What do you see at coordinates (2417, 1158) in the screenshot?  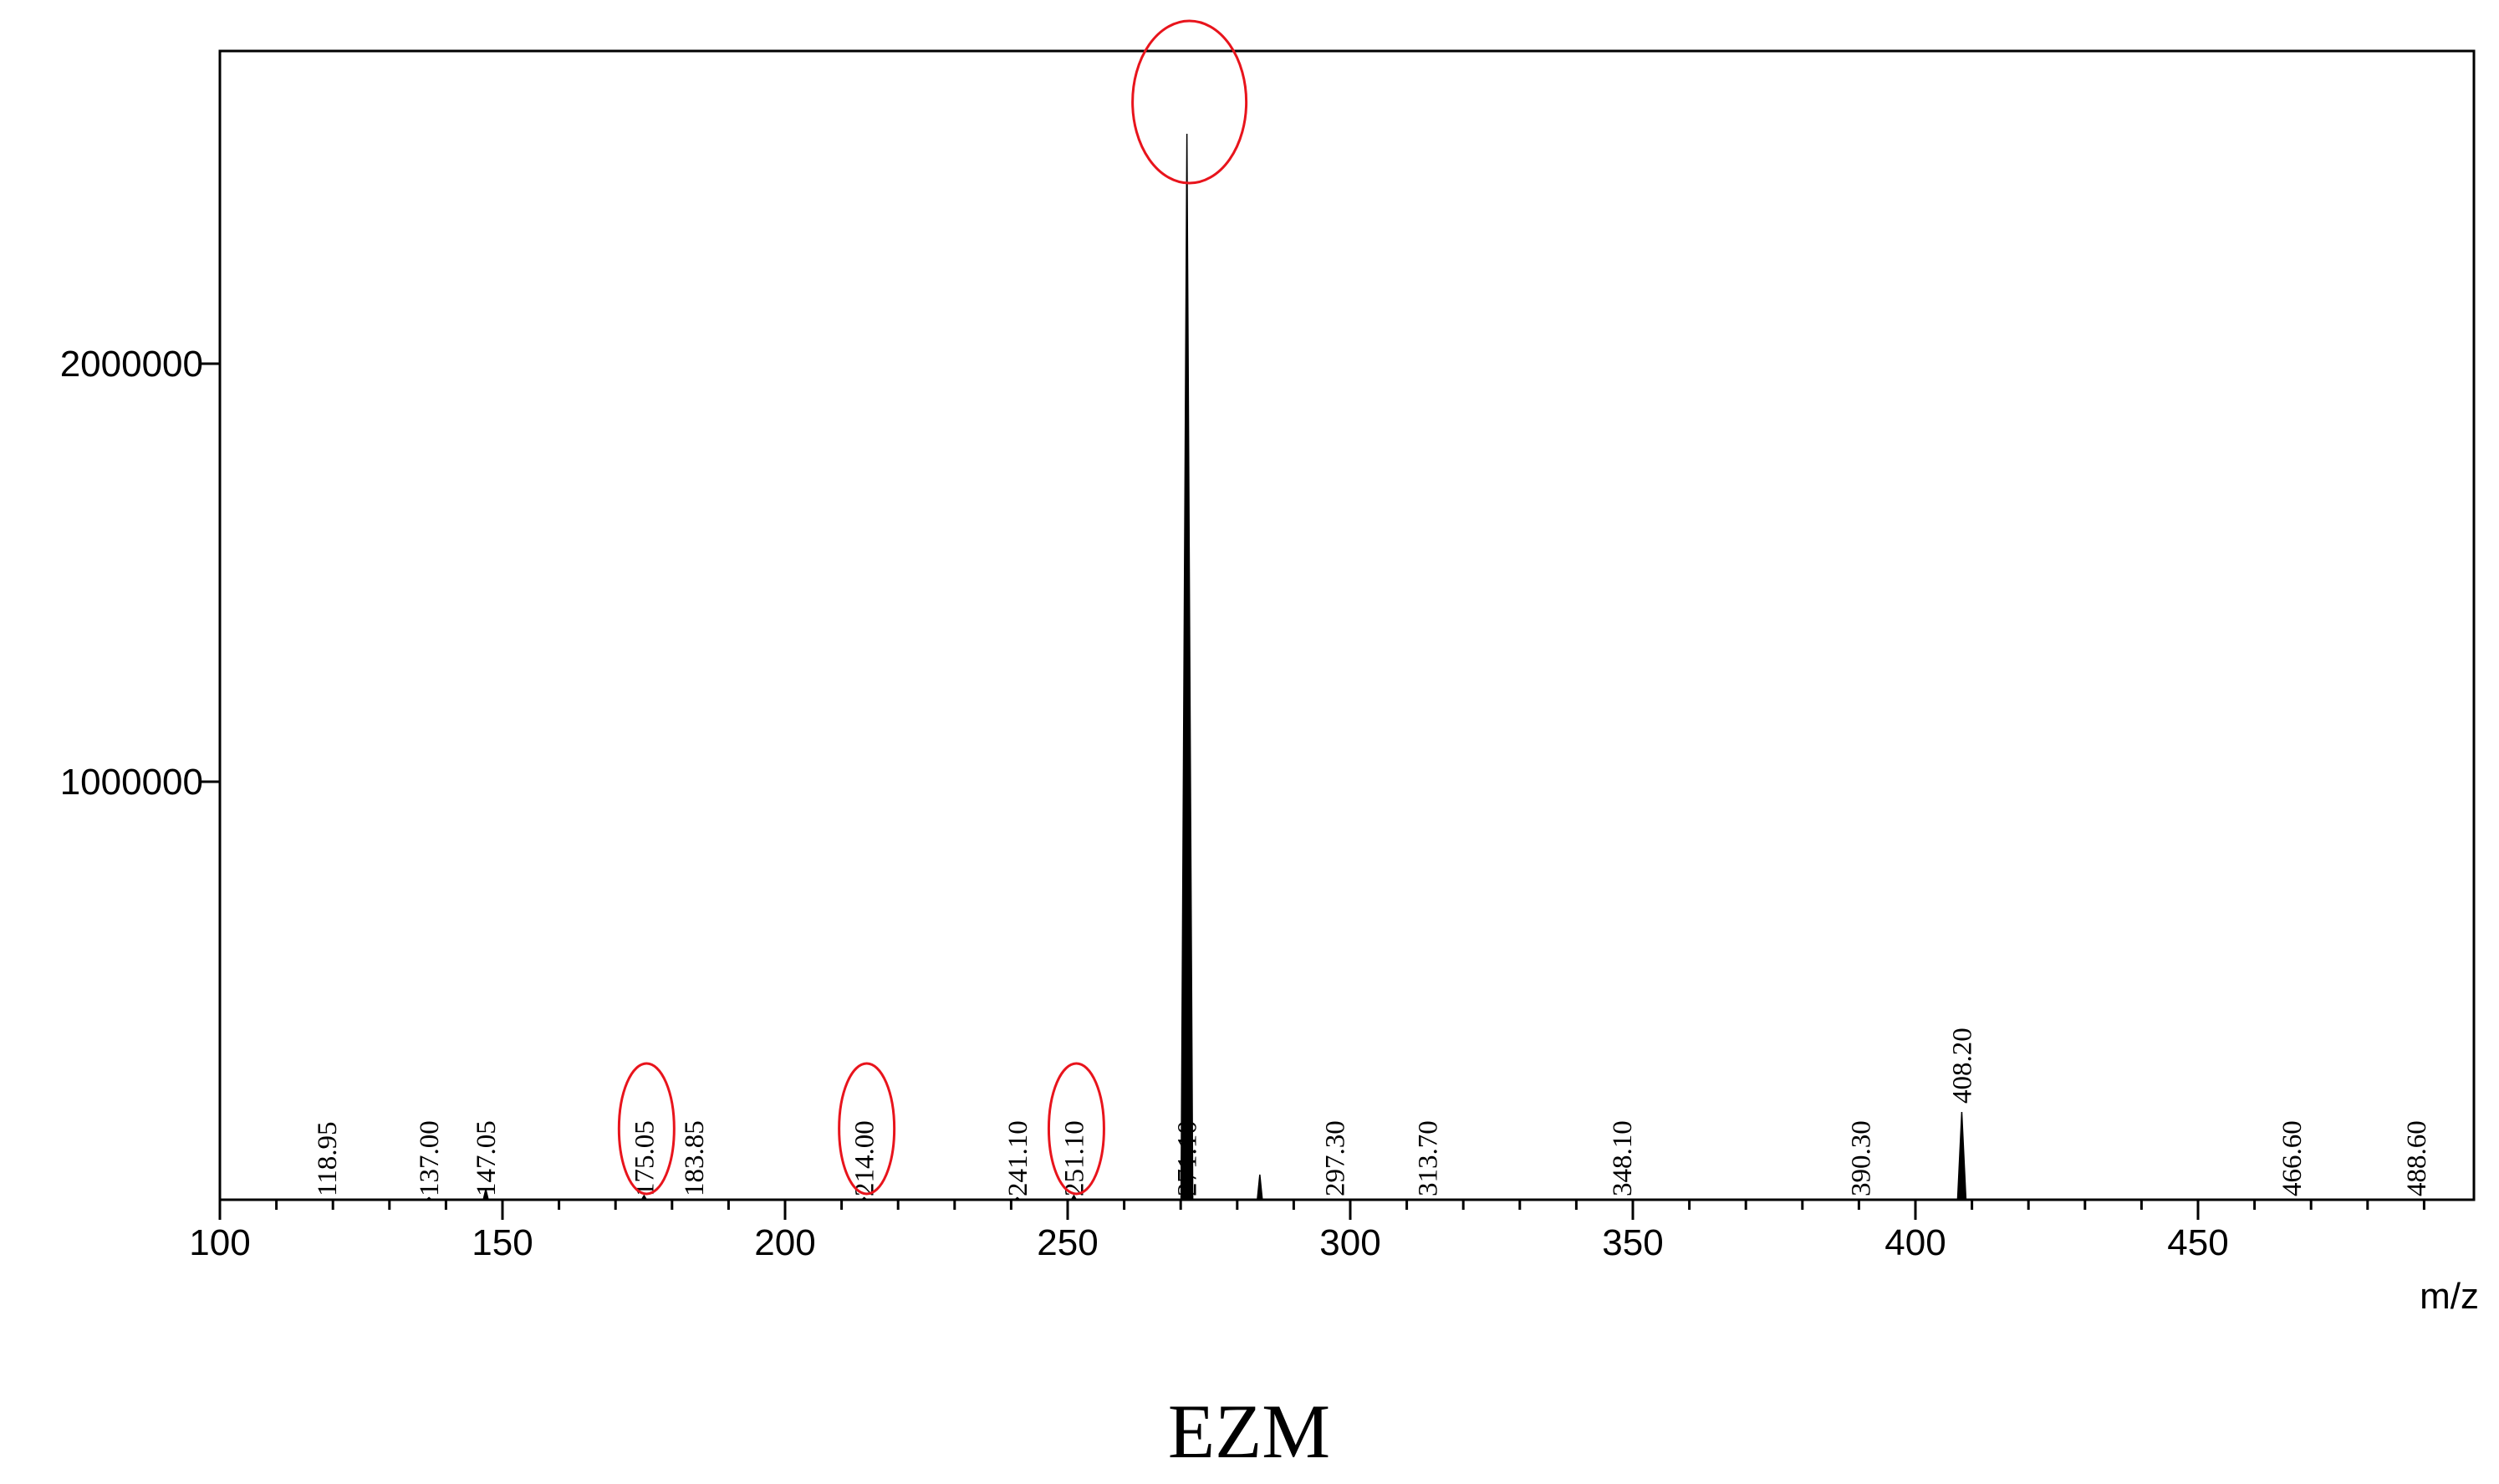 I see `peak-label: 488.60` at bounding box center [2417, 1158].